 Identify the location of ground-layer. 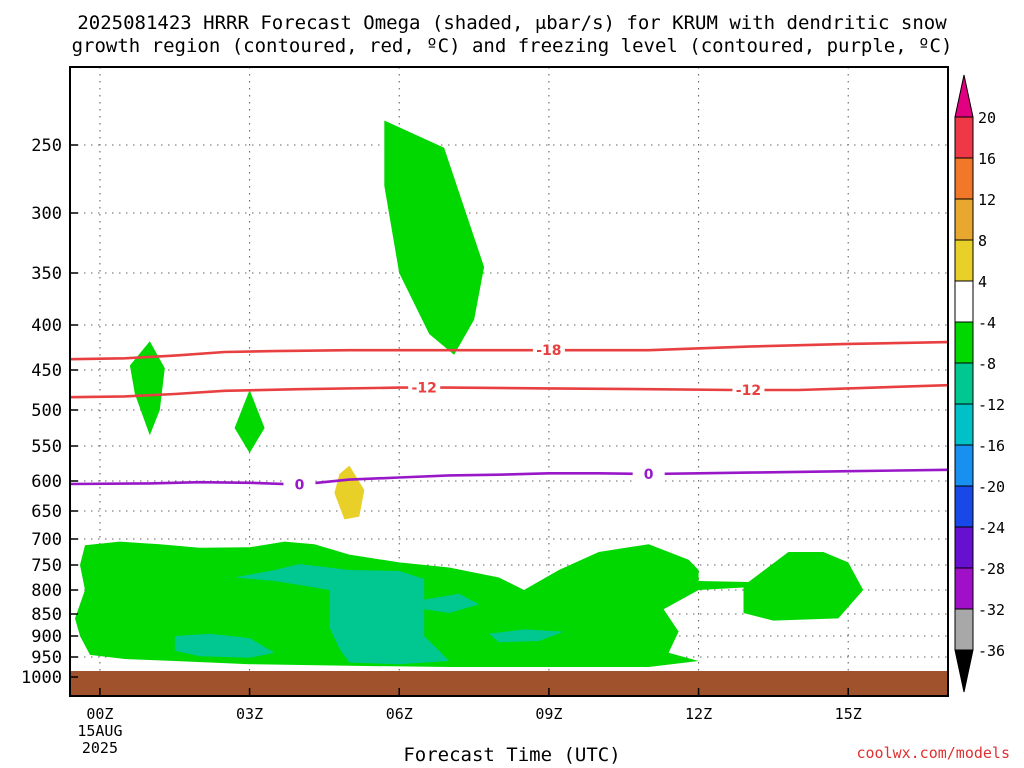
(509, 683).